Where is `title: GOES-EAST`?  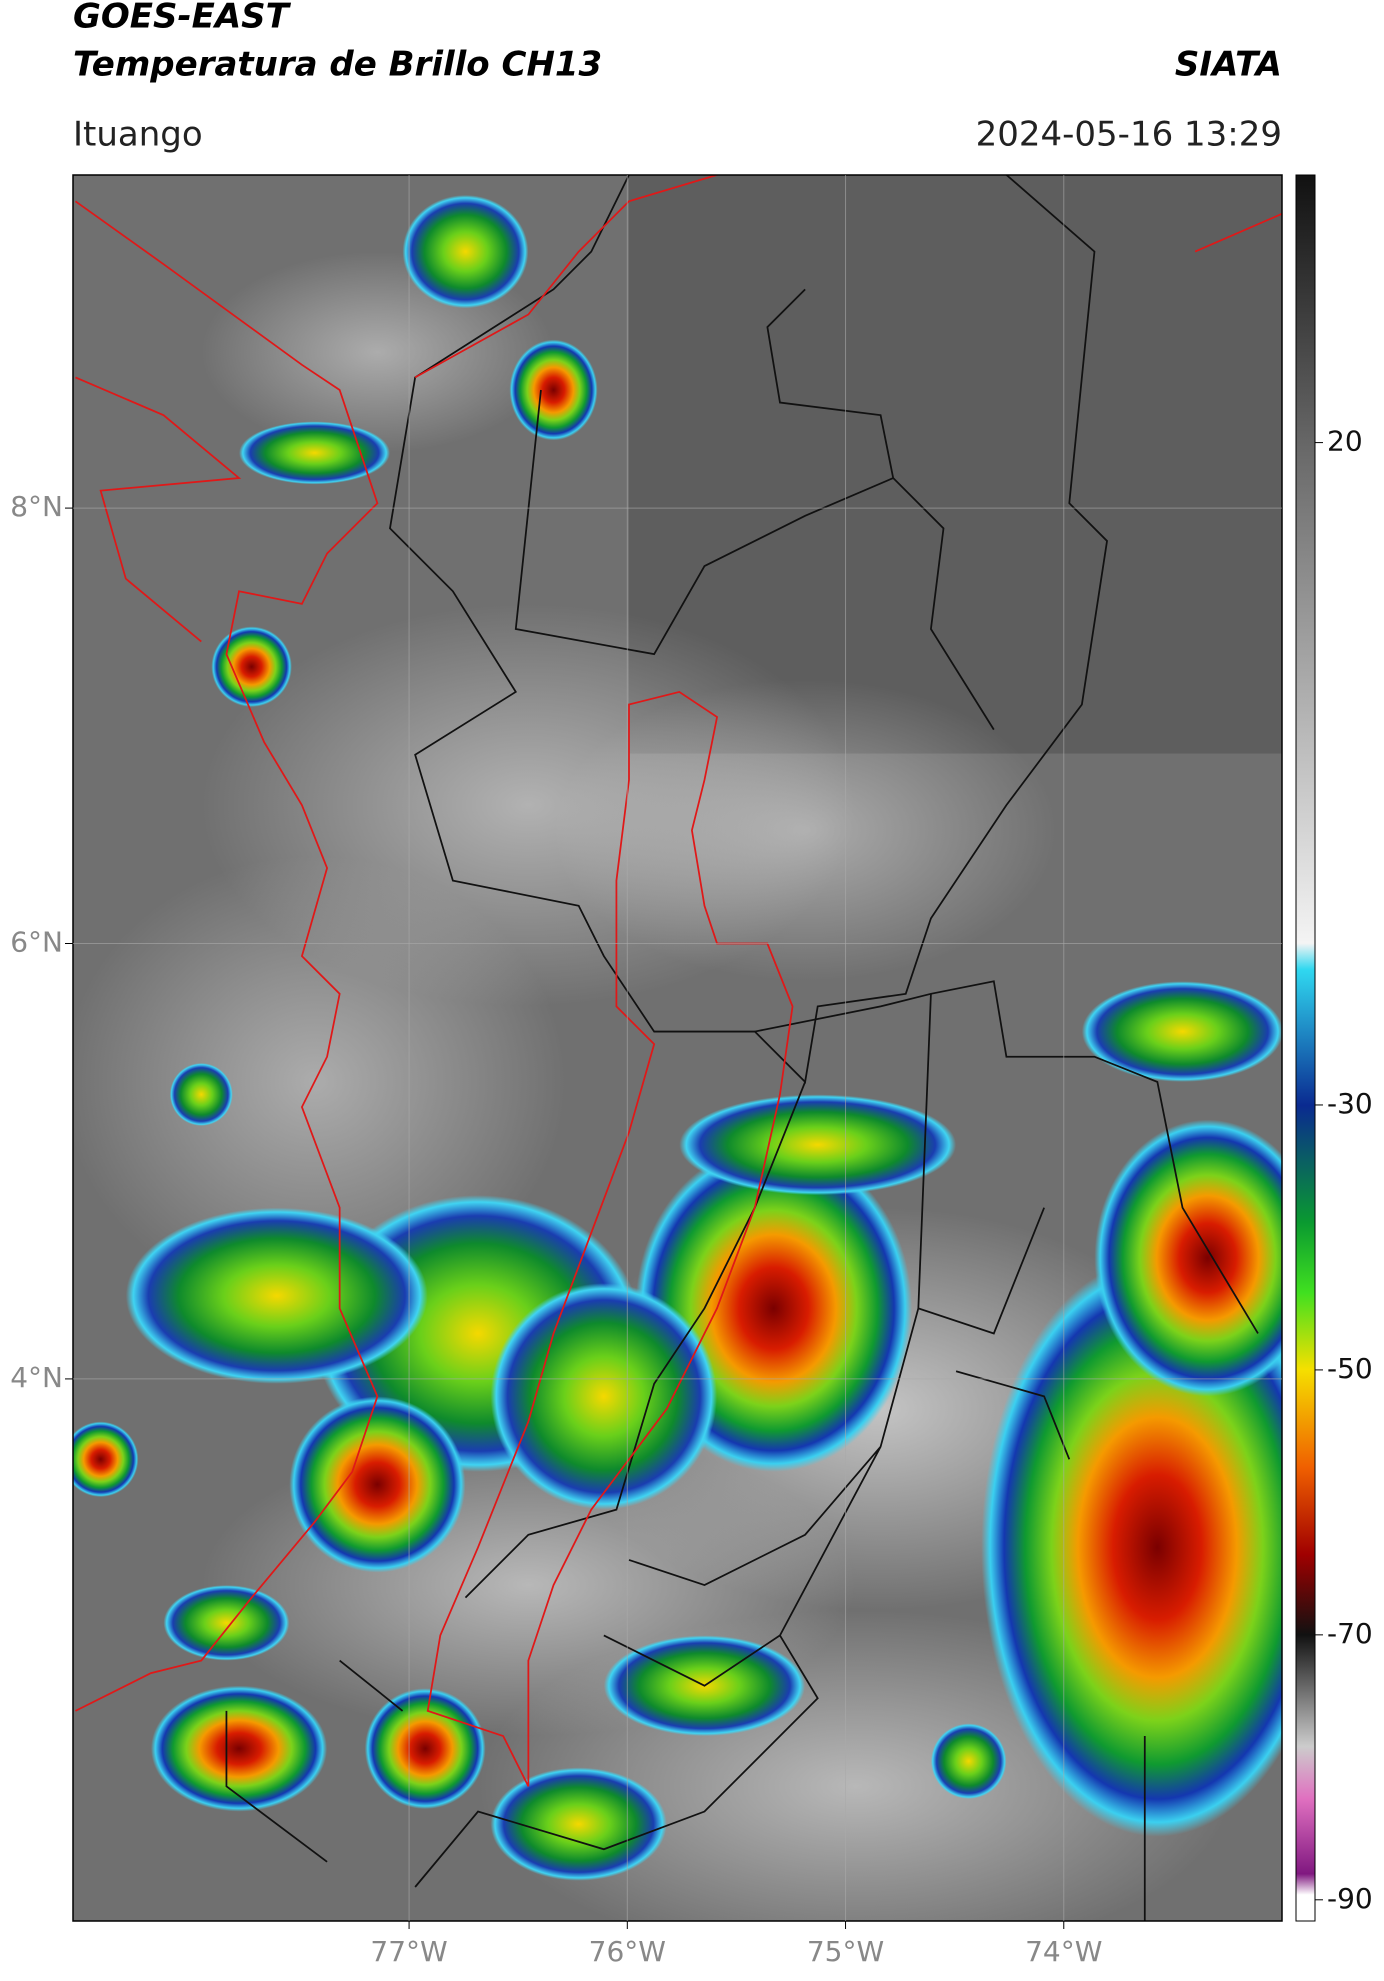 title: GOES-EAST is located at coordinates (182, 18).